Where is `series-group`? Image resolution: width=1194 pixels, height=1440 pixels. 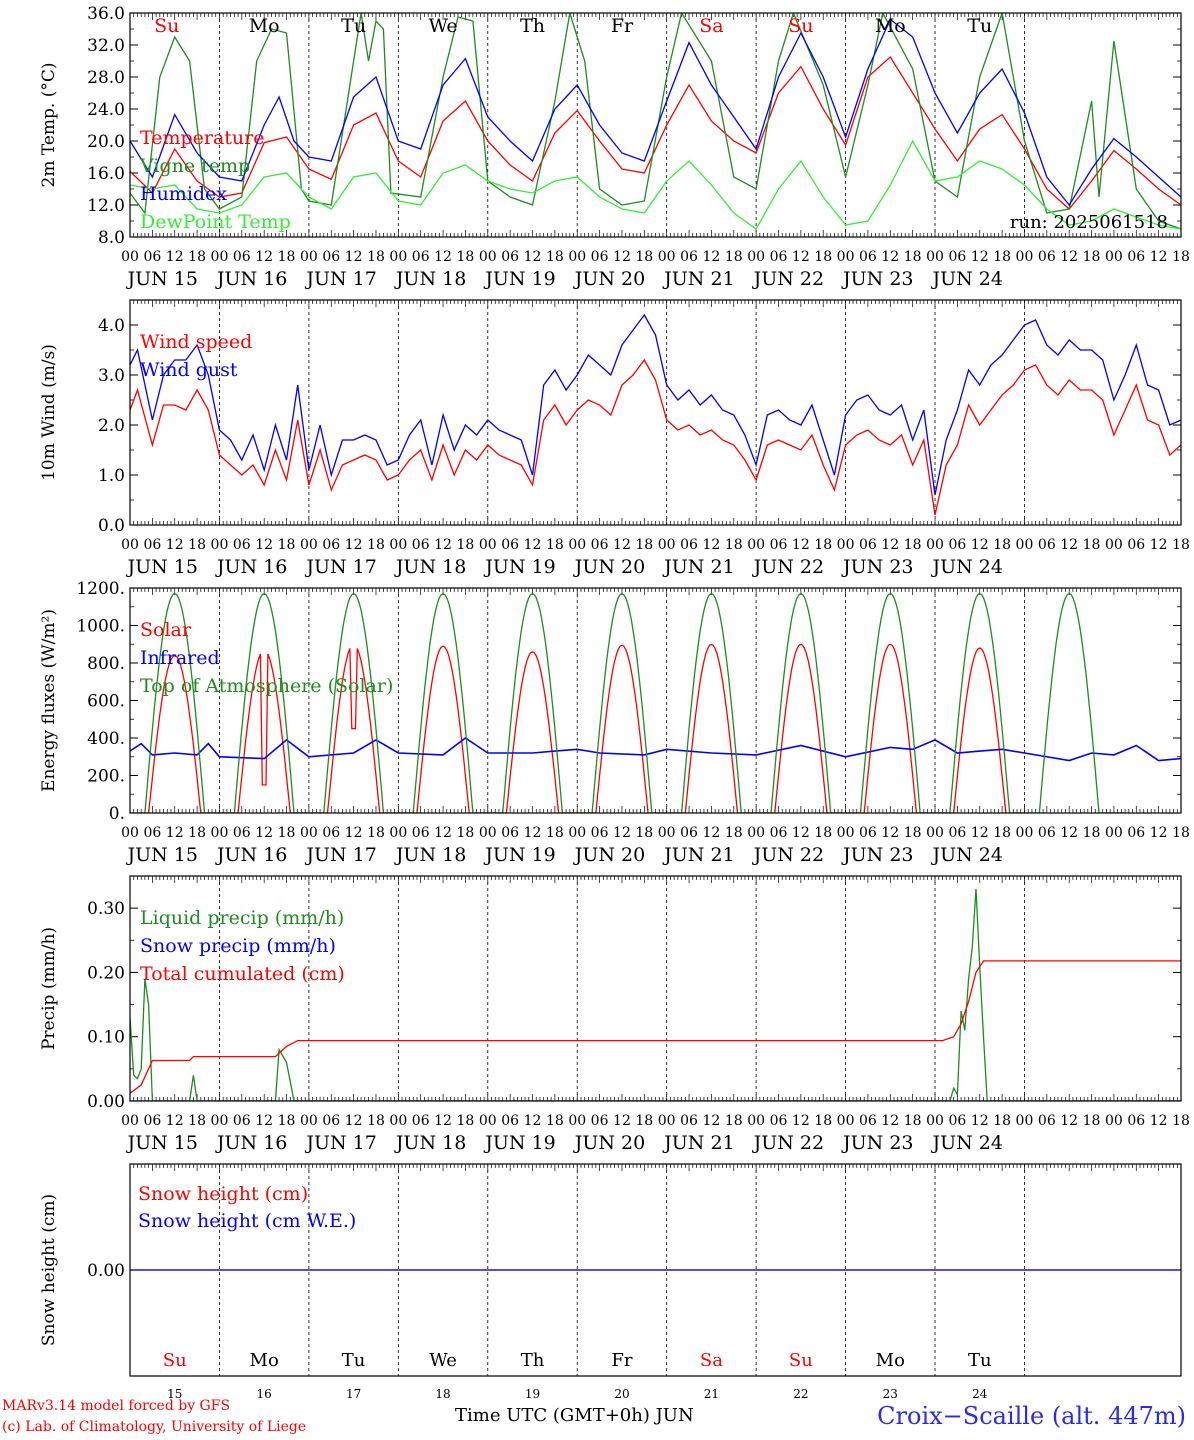 series-group is located at coordinates (655, 702).